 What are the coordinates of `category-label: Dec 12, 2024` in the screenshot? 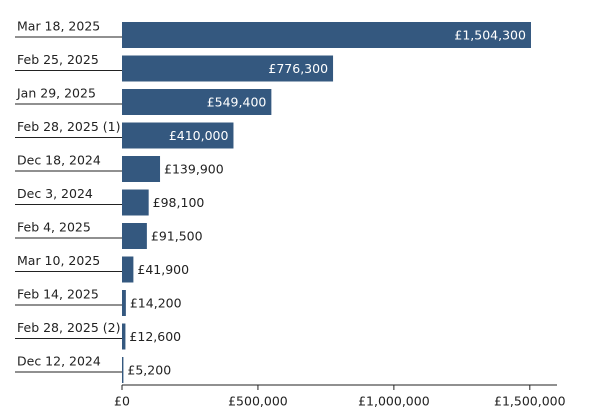 It's located at (59, 361).